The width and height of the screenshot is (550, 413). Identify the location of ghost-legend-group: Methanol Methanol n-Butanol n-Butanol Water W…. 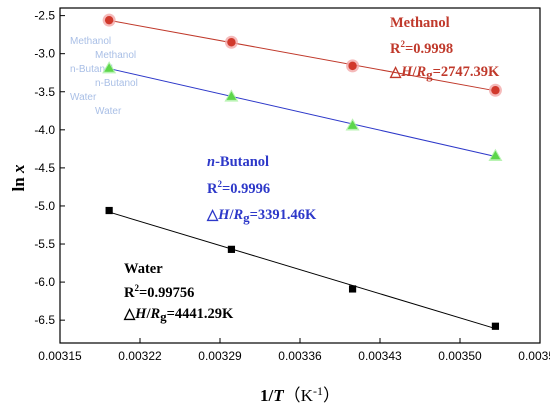
(104, 76).